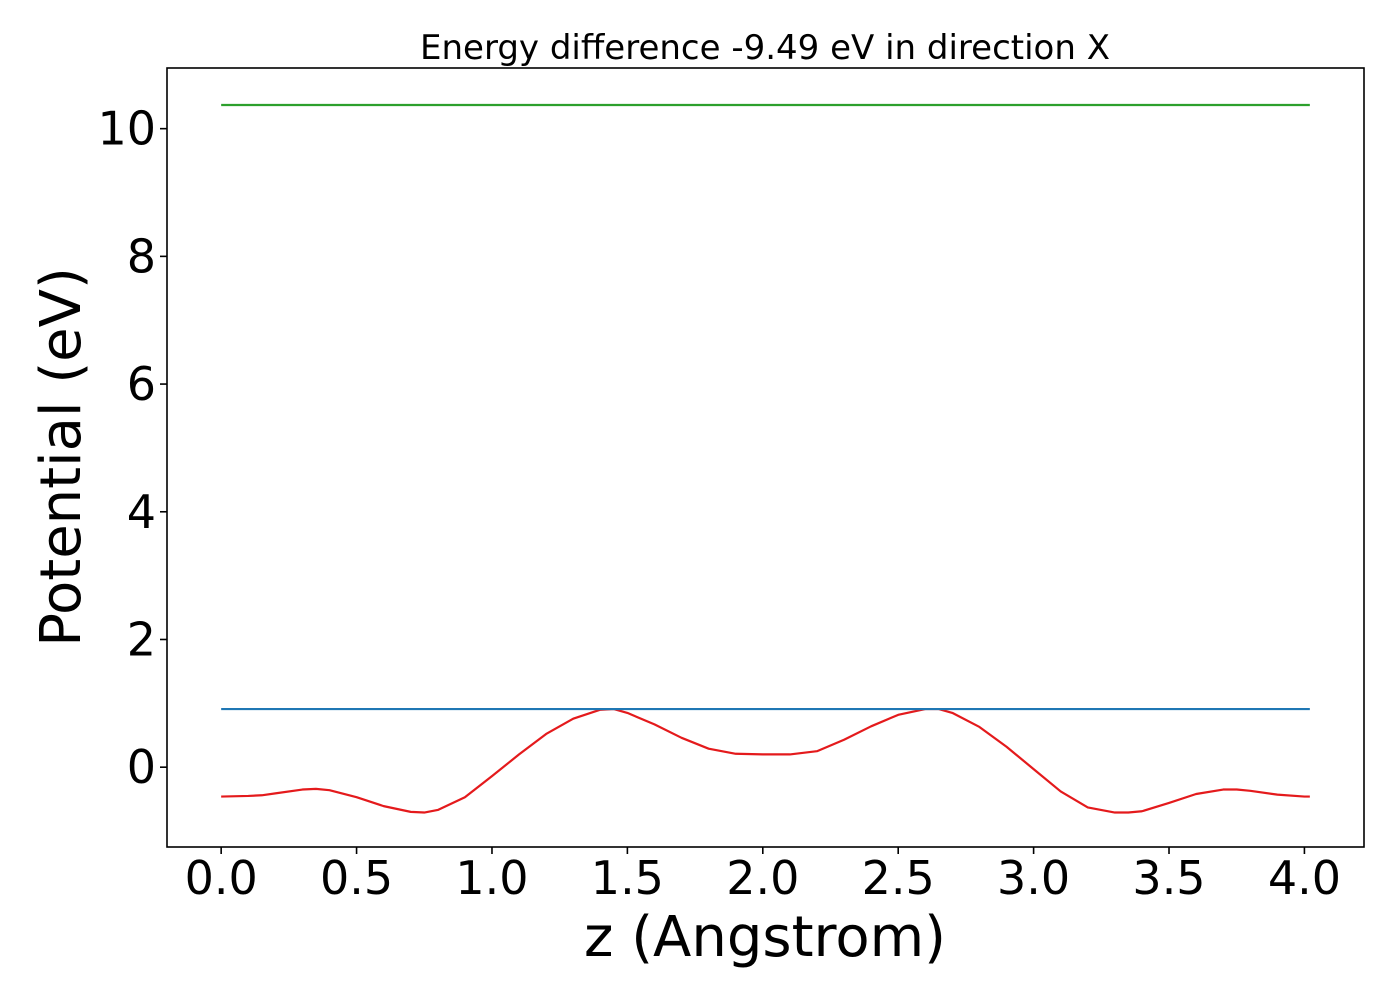 This screenshot has height=1000, width=1400. I want to click on x-tick-label: 3.0, so click(1033, 878).